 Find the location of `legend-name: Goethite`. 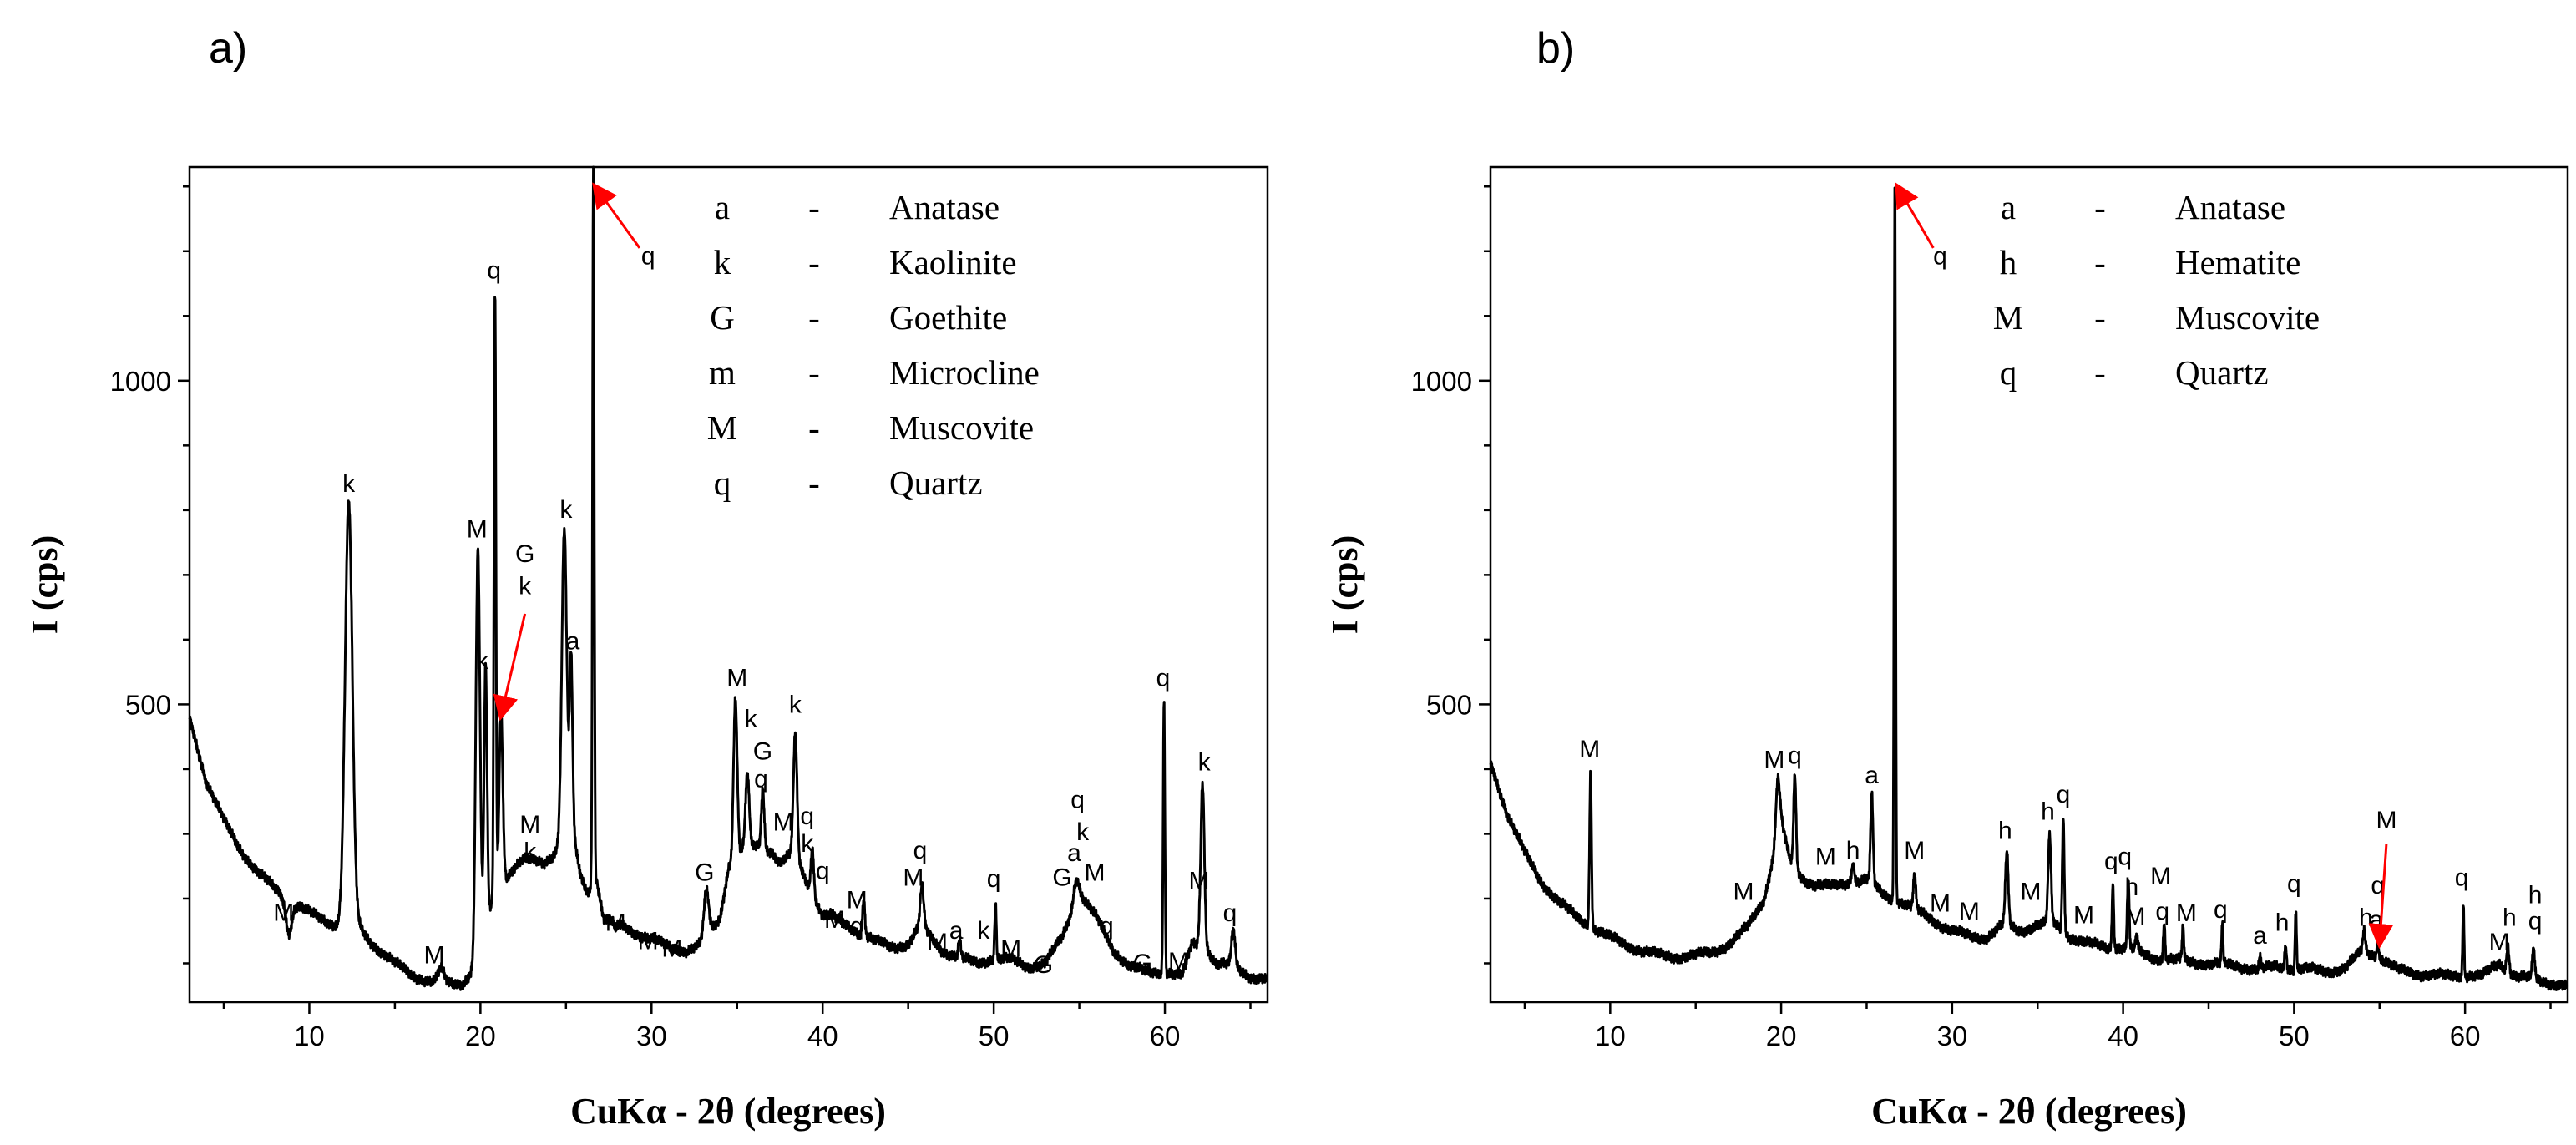

legend-name: Goethite is located at coordinates (948, 317).